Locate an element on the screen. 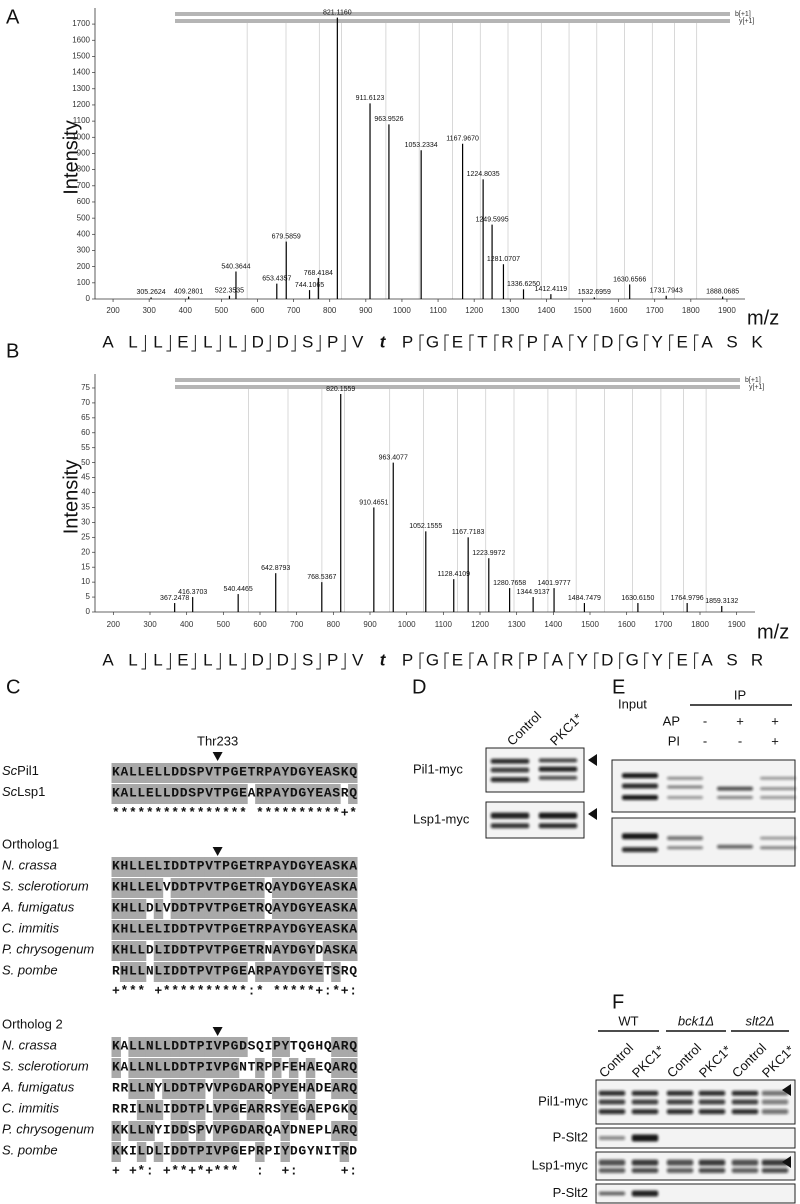 This screenshot has height=1204, width=800. protein-name: Lsp1 is located at coordinates (31, 791).